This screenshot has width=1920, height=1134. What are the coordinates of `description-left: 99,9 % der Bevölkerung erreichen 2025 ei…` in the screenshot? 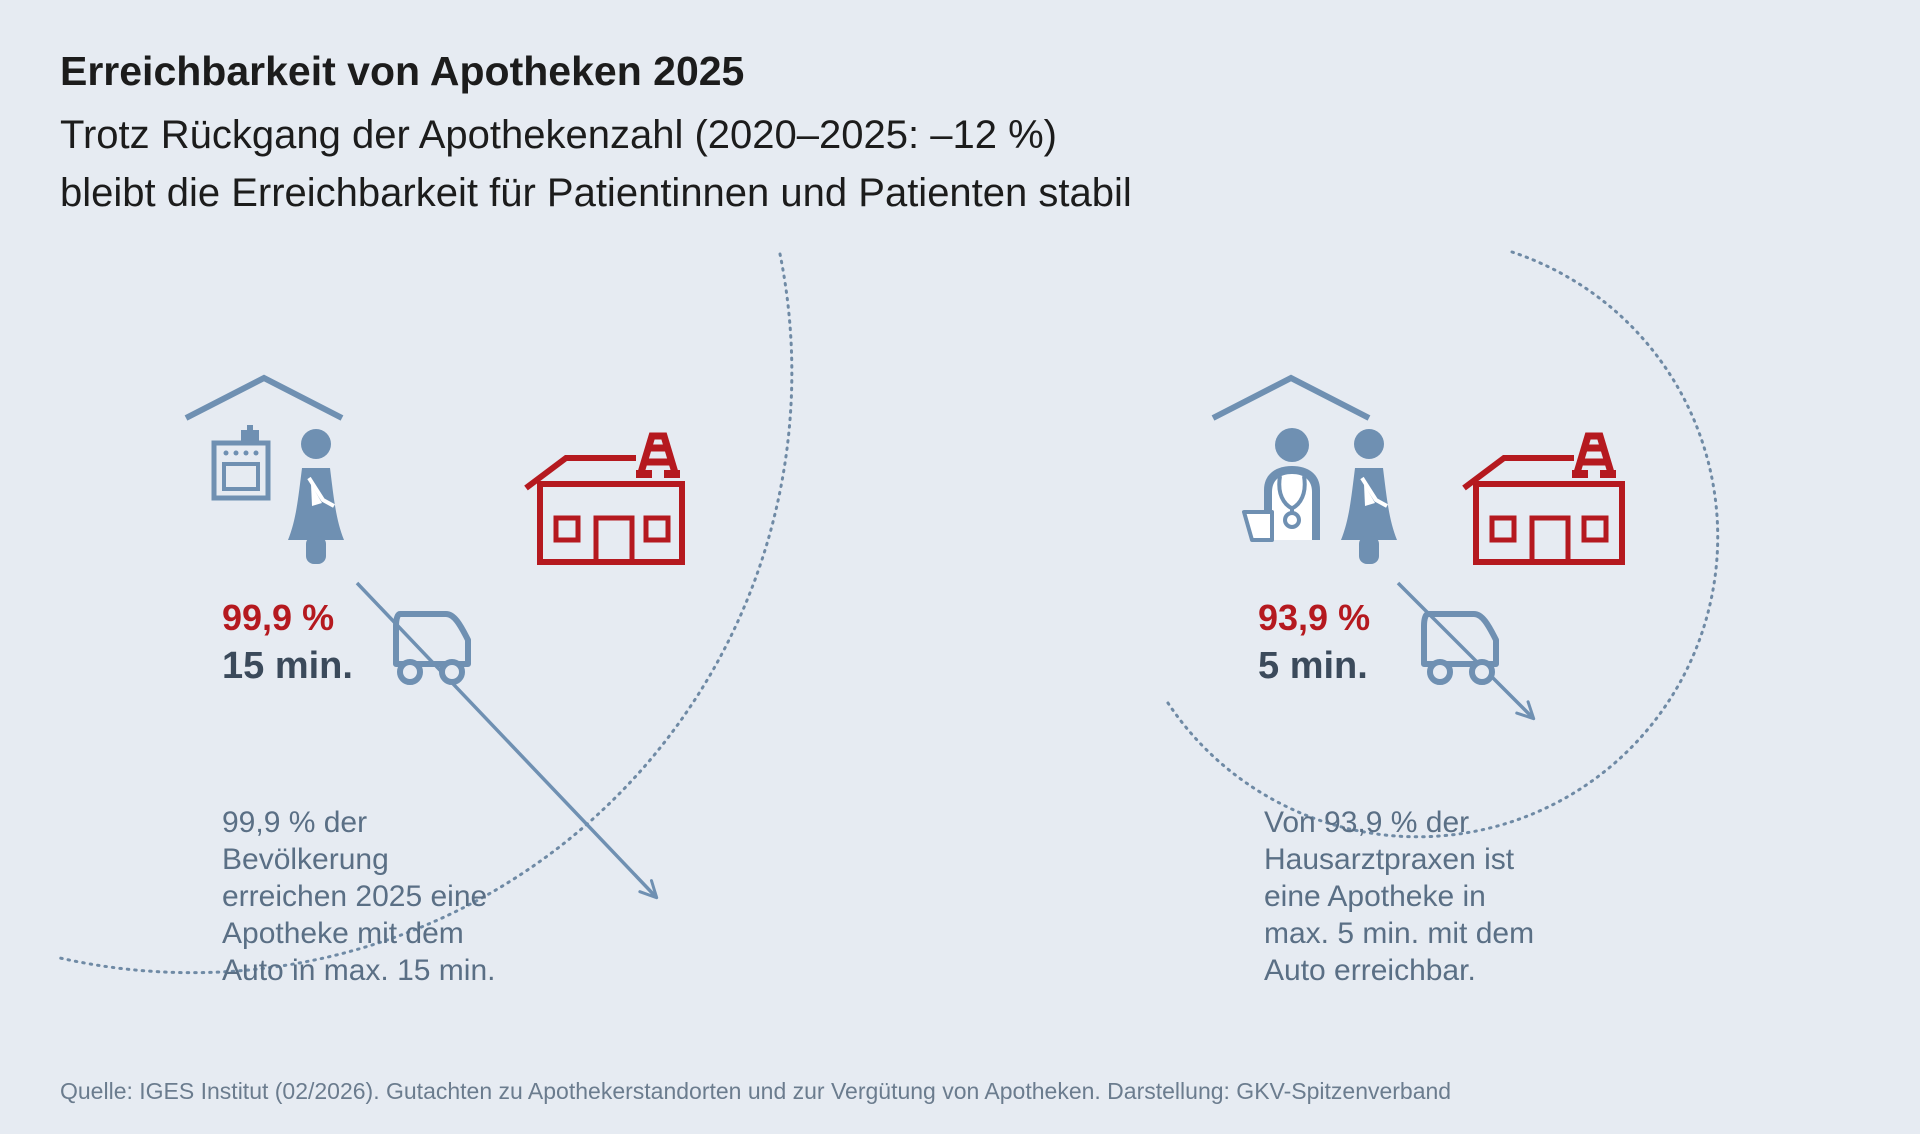 It's located at (358, 896).